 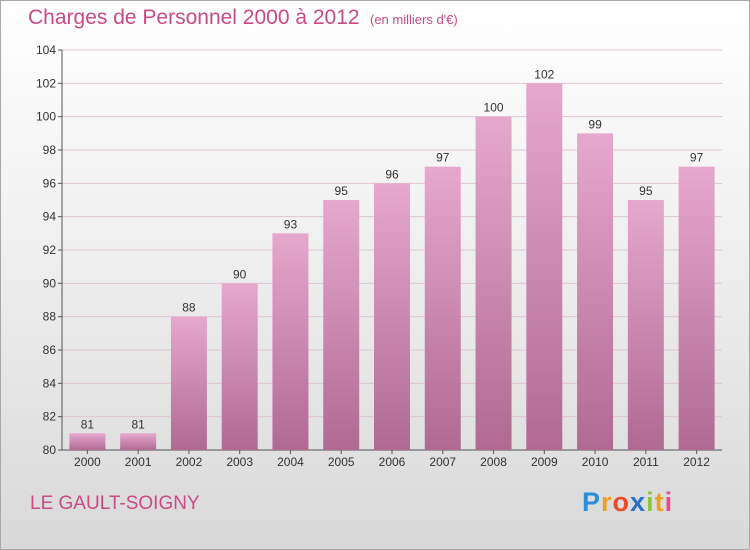 What do you see at coordinates (50, 383) in the screenshot?
I see `y-tick-label: 84` at bounding box center [50, 383].